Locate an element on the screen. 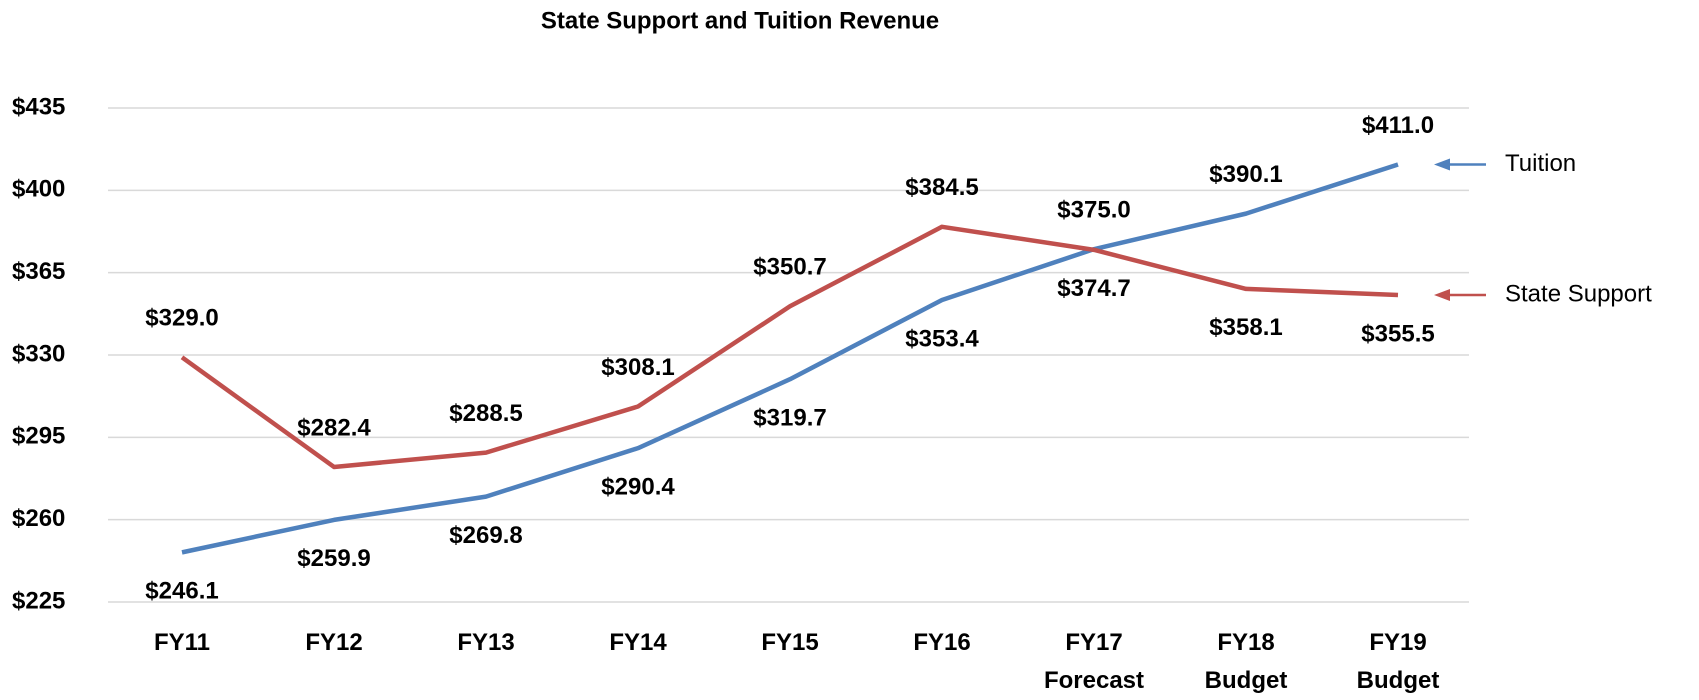  x-tick-label: FY11 is located at coordinates (182, 642).